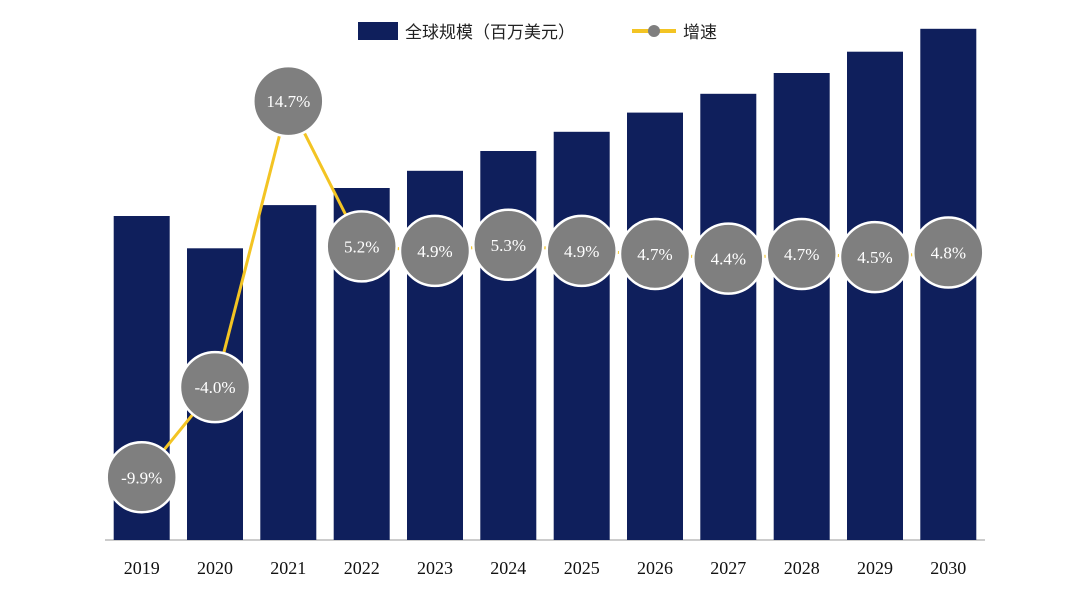 The image size is (1080, 591). I want to click on growth-marker-2026, so click(655, 254).